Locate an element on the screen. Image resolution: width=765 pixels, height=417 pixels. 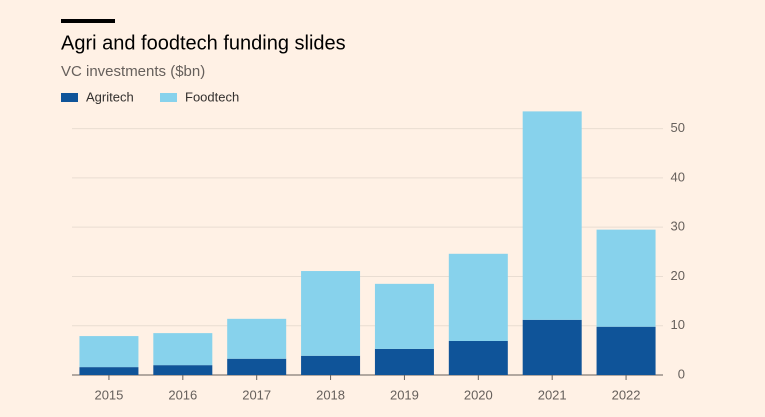
x-tick-label: 2022 is located at coordinates (626, 394).